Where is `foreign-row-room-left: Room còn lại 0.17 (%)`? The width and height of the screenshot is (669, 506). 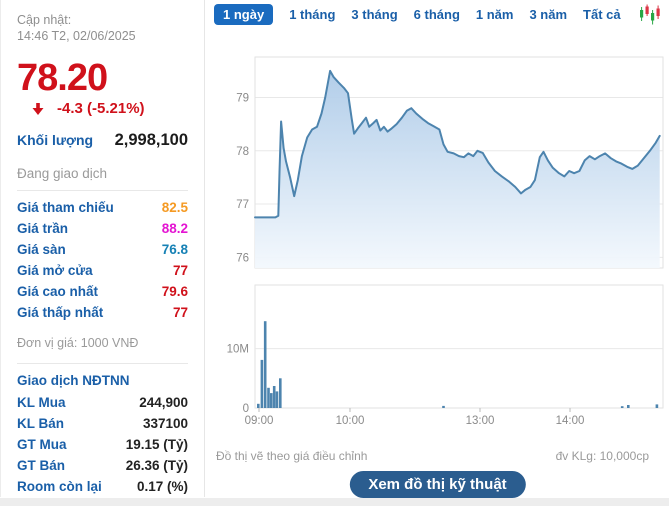 foreign-row-room-left: Room còn lại 0.17 (%) is located at coordinates (102, 489).